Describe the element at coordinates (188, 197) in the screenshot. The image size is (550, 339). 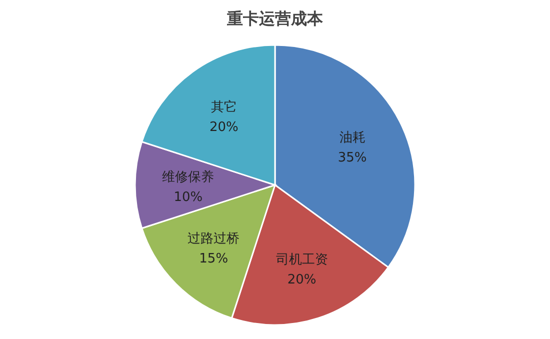
I see `data-label: 10%` at that location.